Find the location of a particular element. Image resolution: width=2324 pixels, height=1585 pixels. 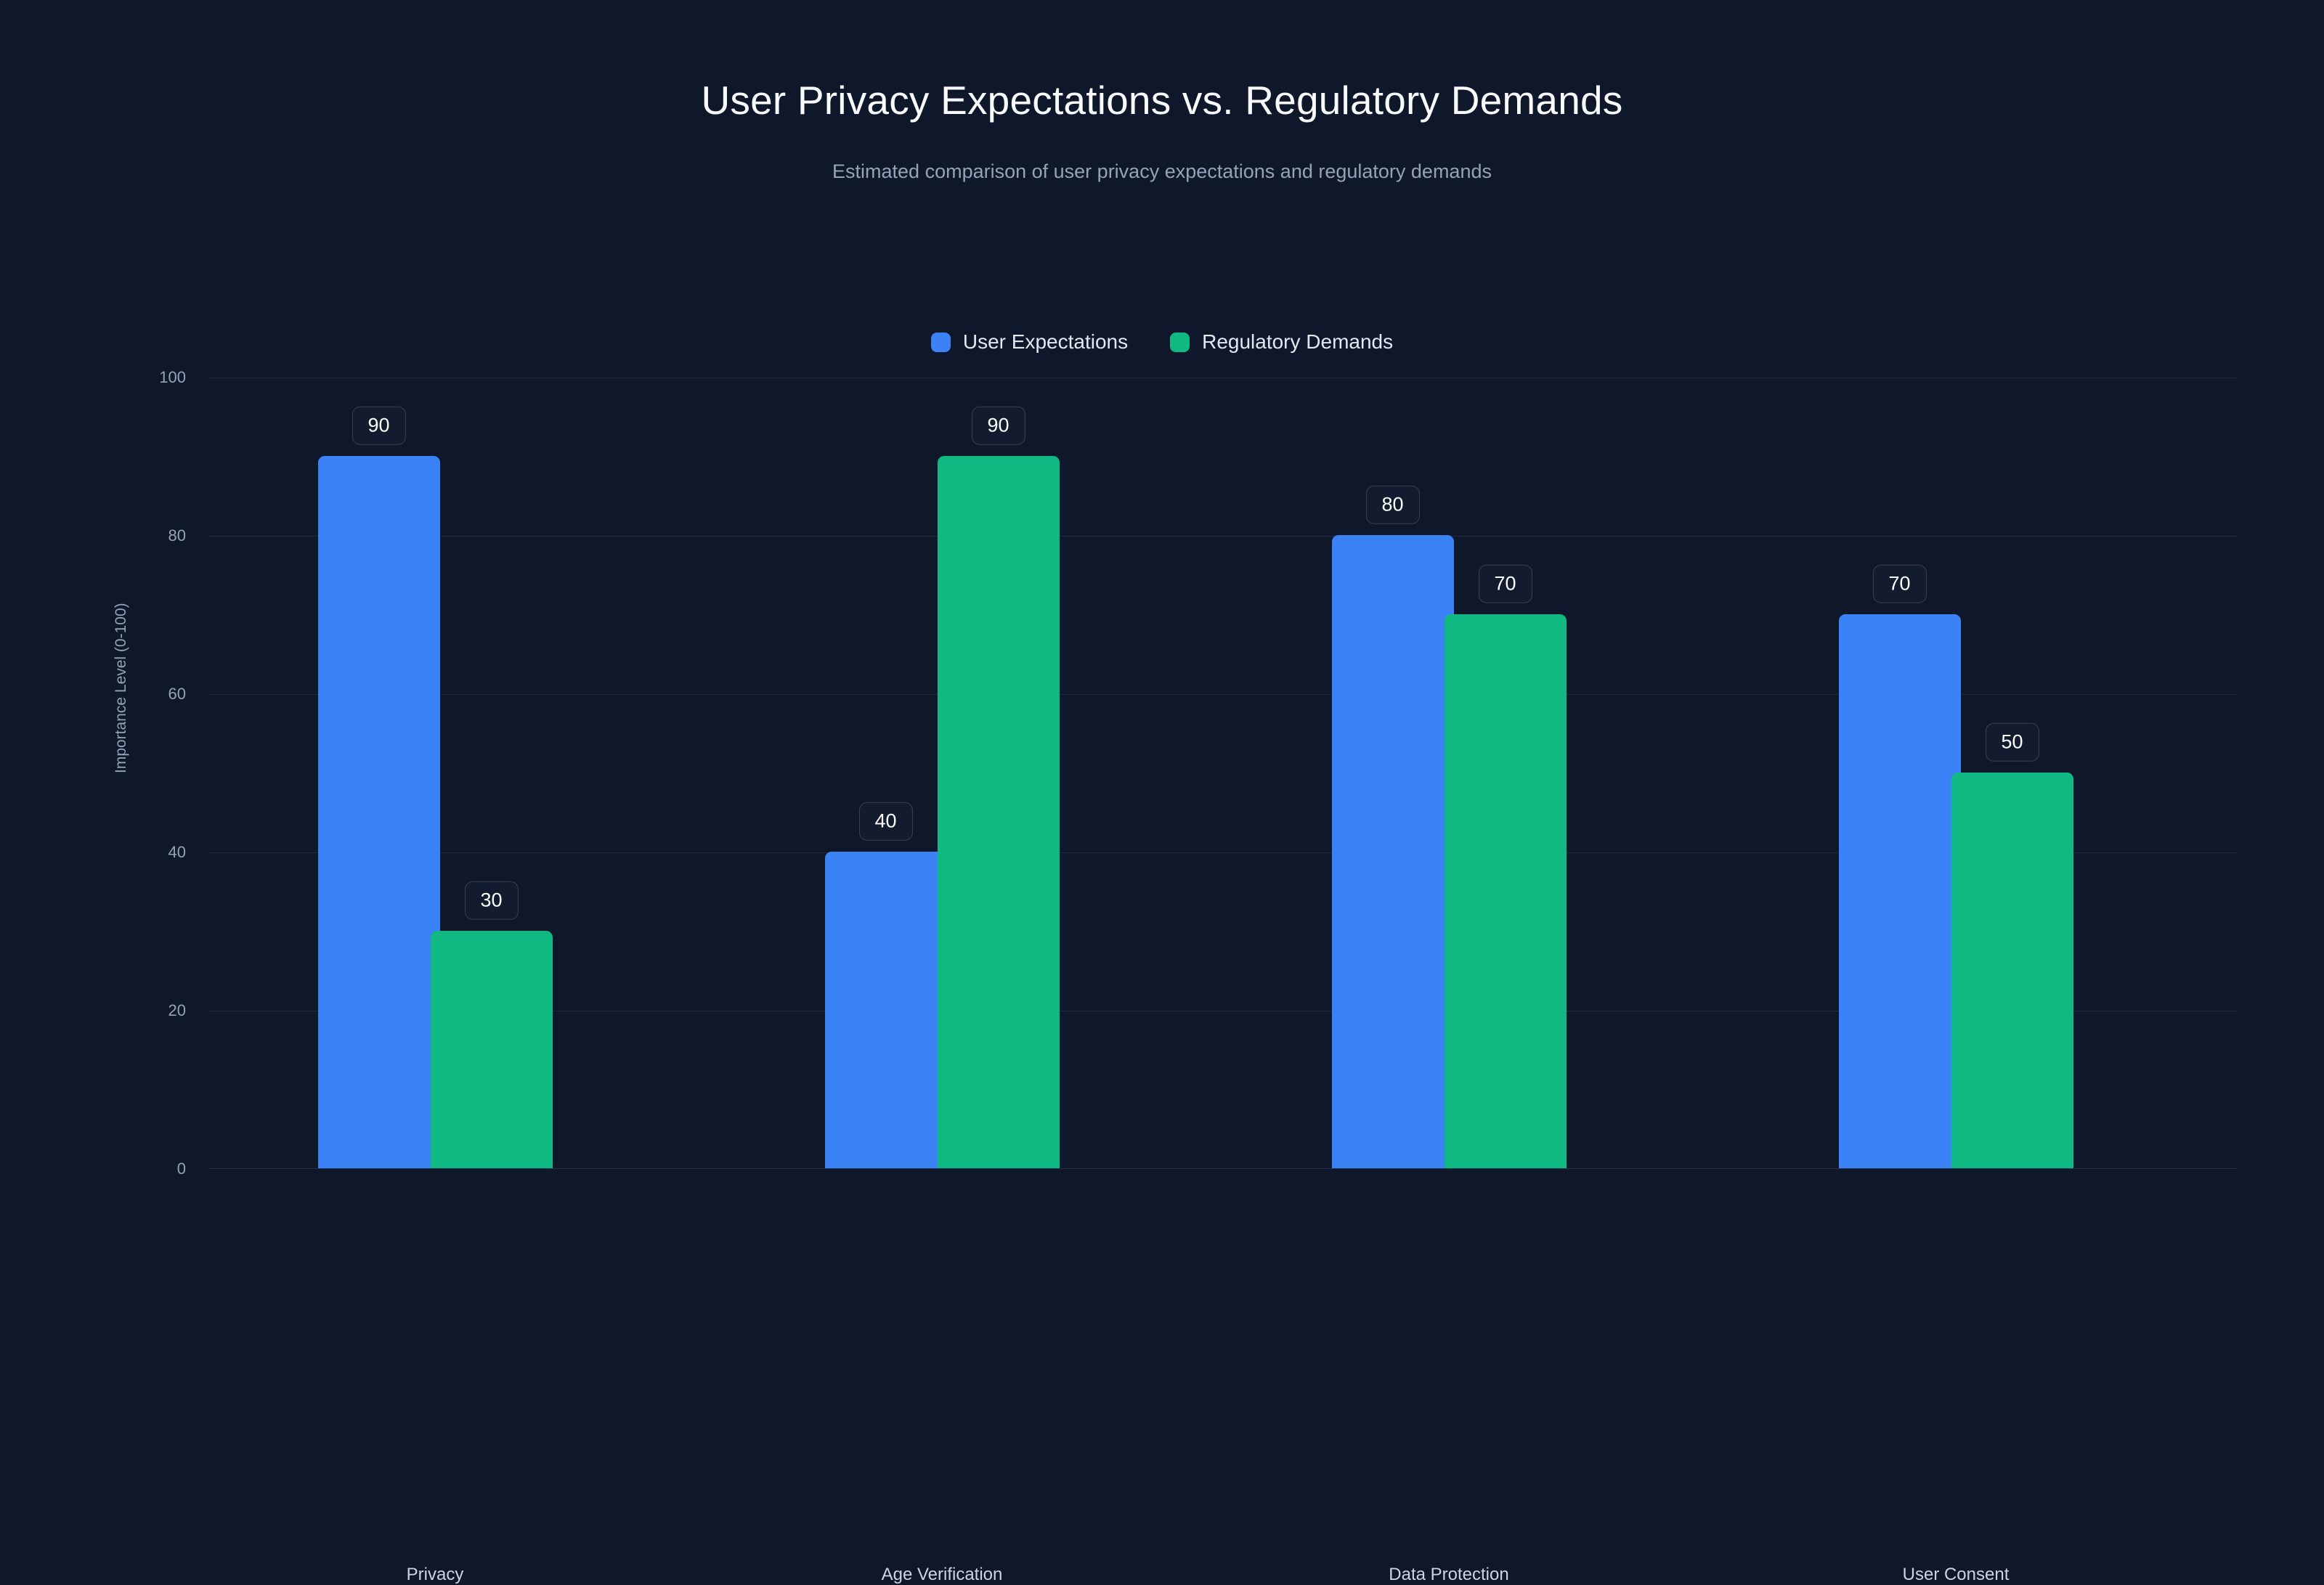

y-tick-label-100: 100 is located at coordinates (172, 377).